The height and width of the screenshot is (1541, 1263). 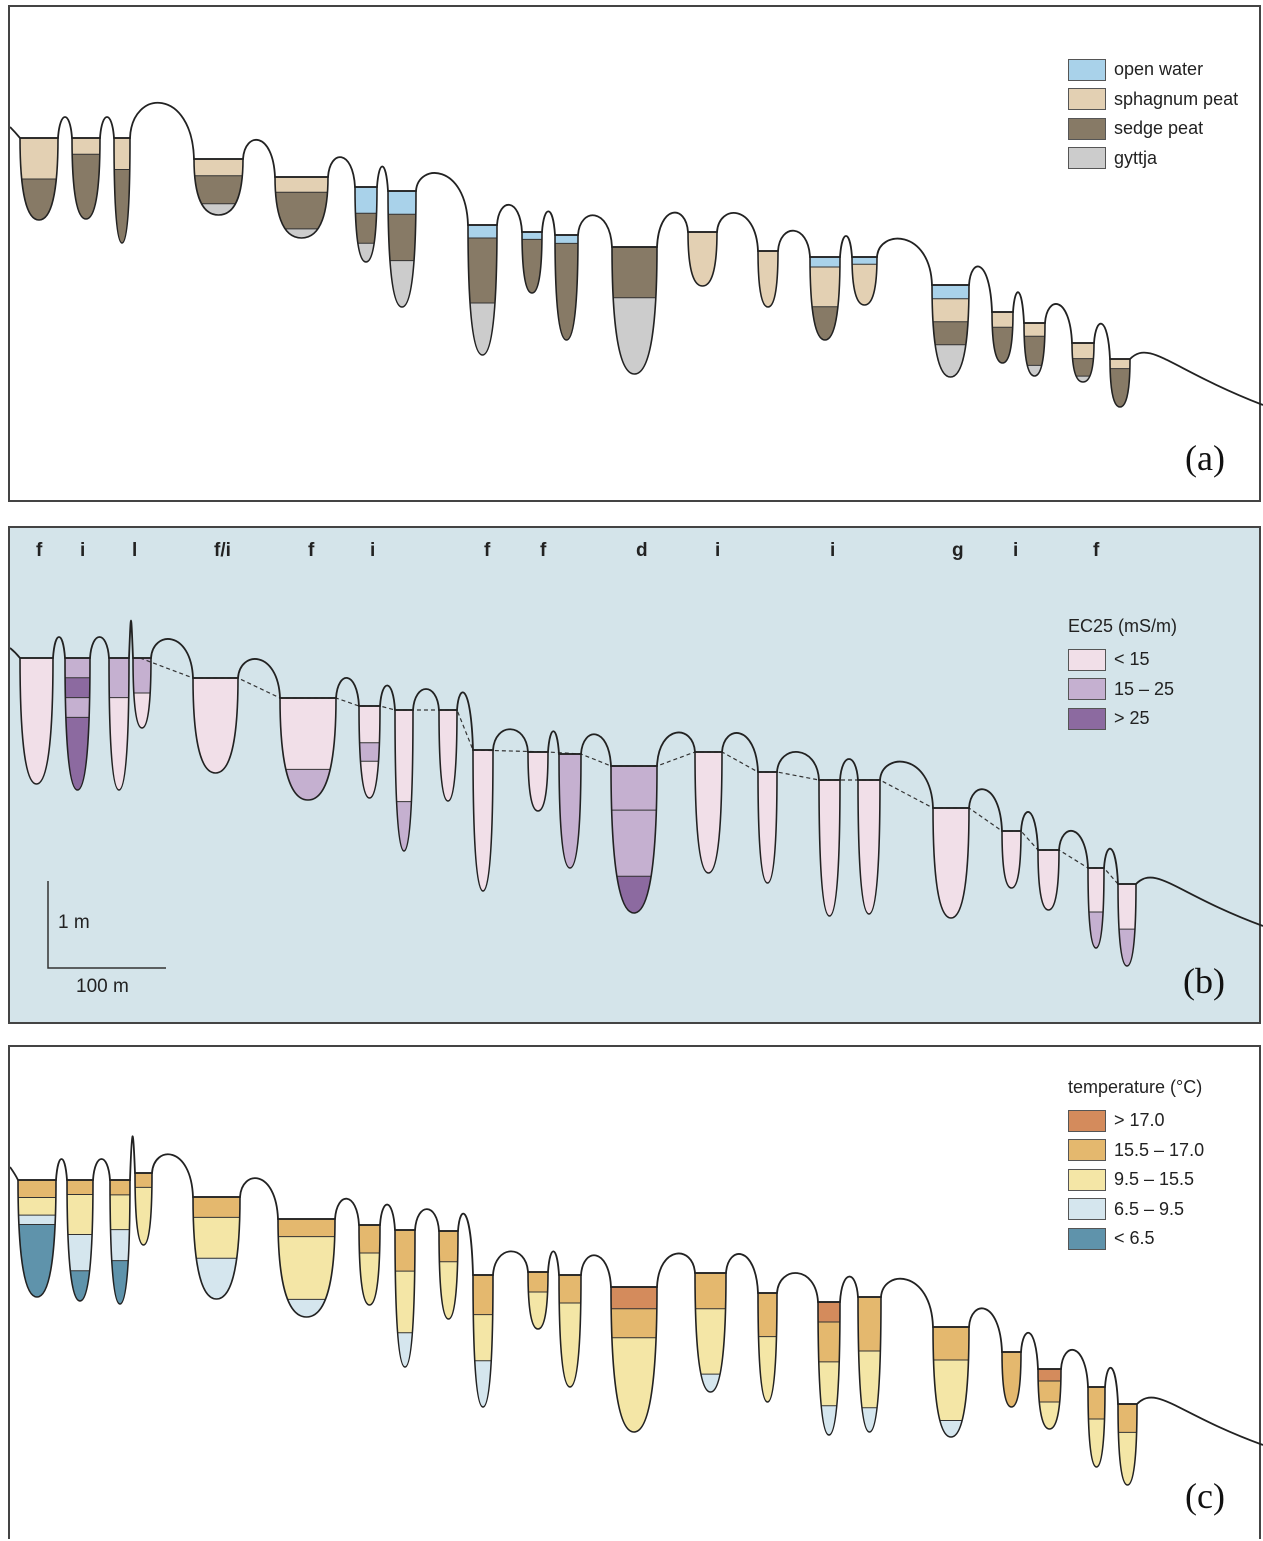 I want to click on legend-label: > 25, so click(x=1132, y=718).